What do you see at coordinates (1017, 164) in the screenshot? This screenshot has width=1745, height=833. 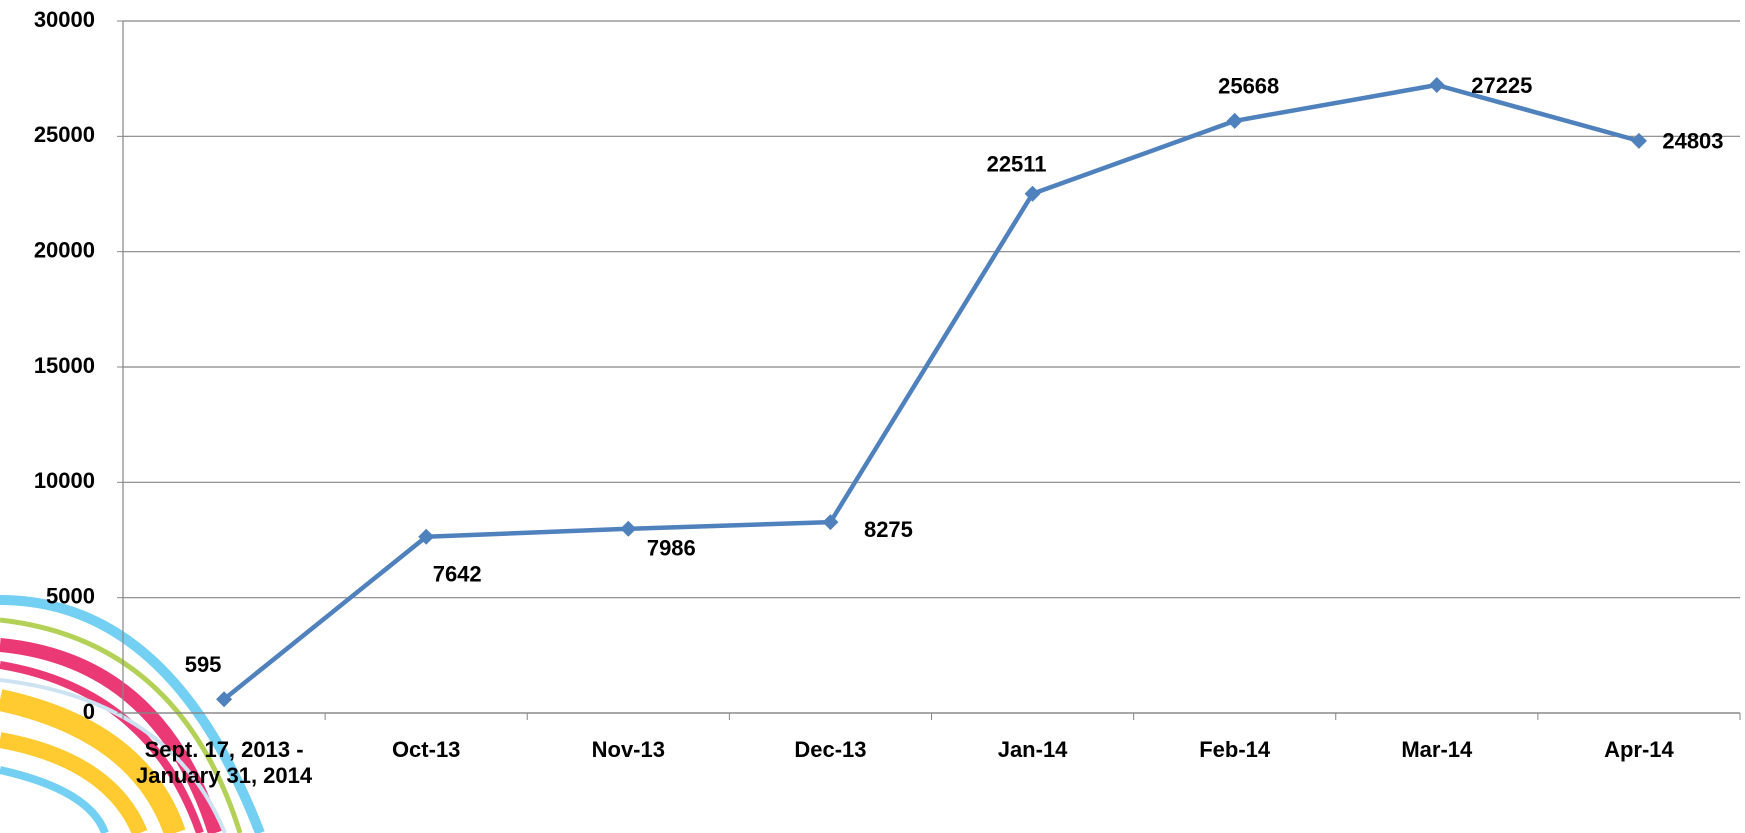 I see `data-label: 22511` at bounding box center [1017, 164].